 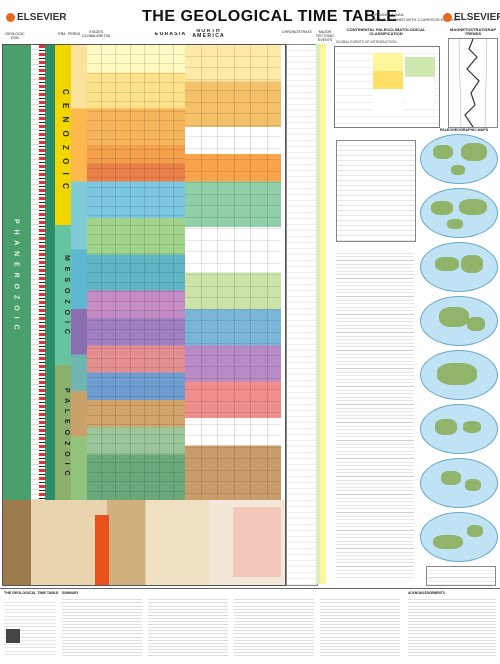 I want to click on chrono-column, so click(x=302, y=315).